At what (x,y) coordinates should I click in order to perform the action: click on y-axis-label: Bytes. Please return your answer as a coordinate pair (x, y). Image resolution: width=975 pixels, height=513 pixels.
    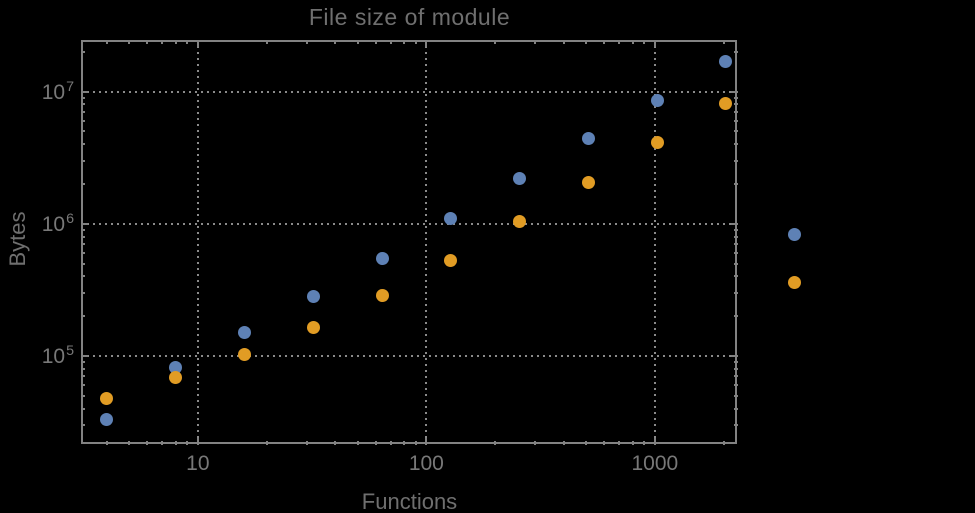
    Looking at the image, I should click on (17, 239).